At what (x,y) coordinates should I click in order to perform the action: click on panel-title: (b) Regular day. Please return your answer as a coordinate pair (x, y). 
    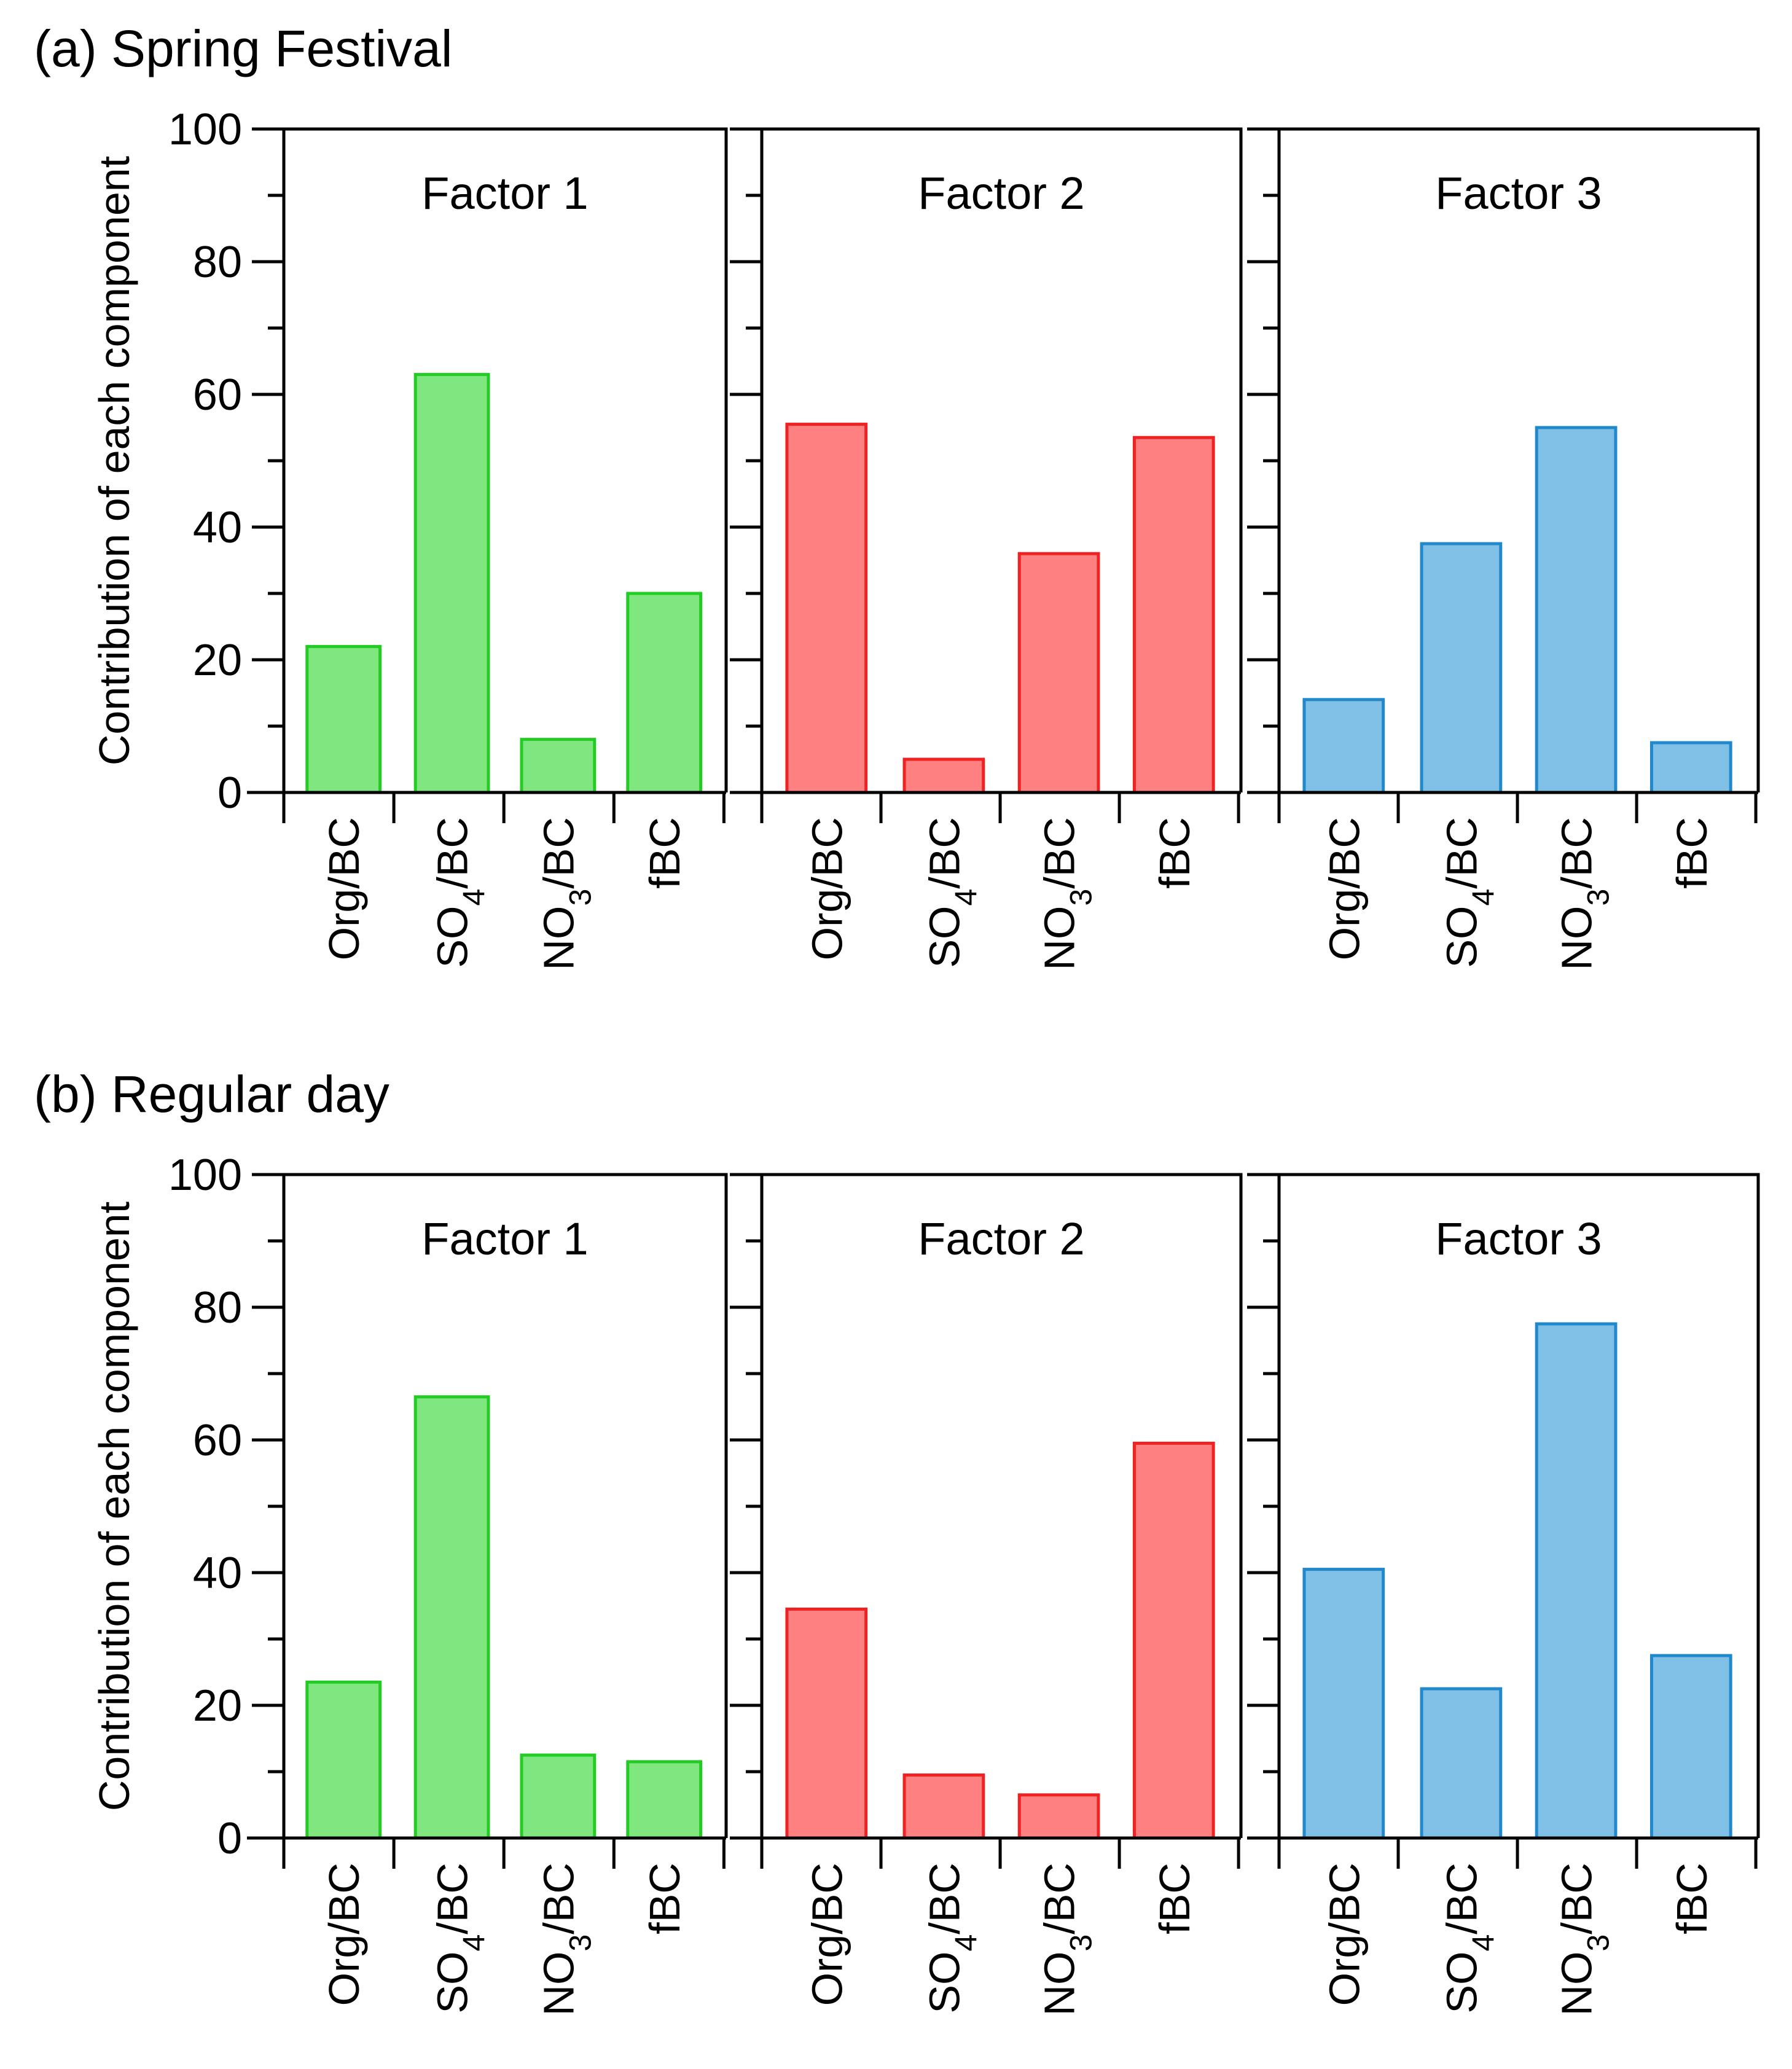
    Looking at the image, I should click on (211, 1094).